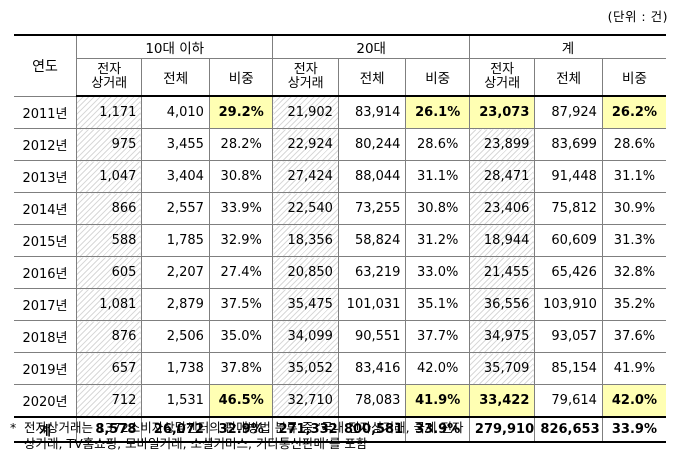 The image size is (678, 463). Describe the element at coordinates (305, 401) in the screenshot. I see `data-cell: 32,710` at that location.